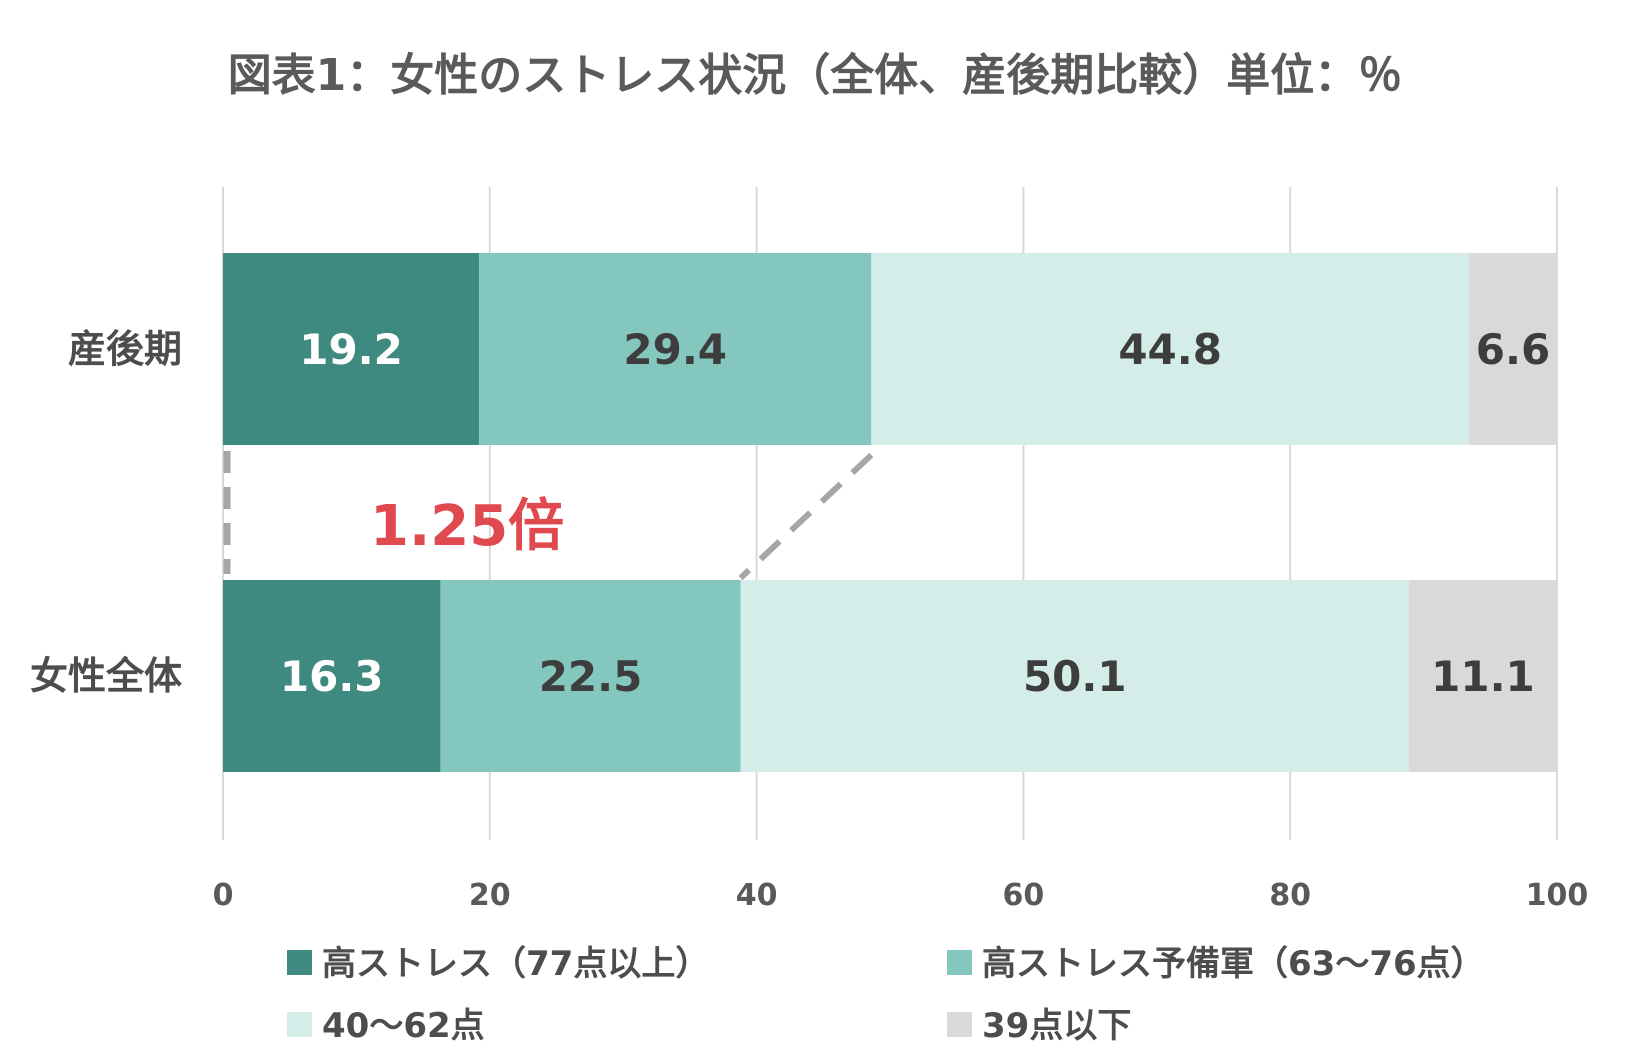 The height and width of the screenshot is (1062, 1630). I want to click on legend-label: 40〜62点, so click(403, 1026).